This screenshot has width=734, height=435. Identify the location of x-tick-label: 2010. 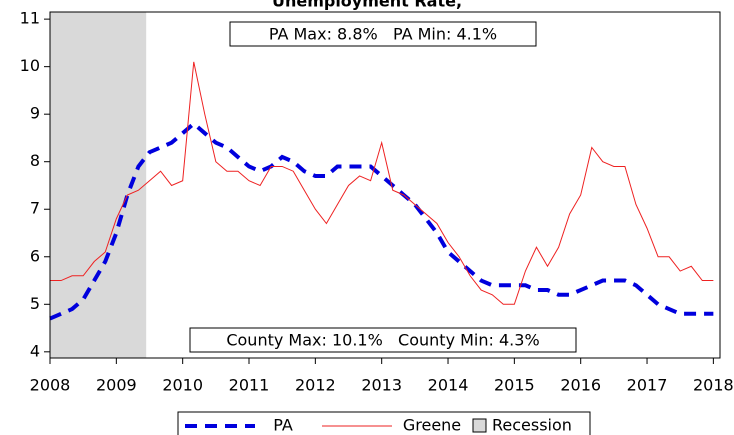
(182, 385).